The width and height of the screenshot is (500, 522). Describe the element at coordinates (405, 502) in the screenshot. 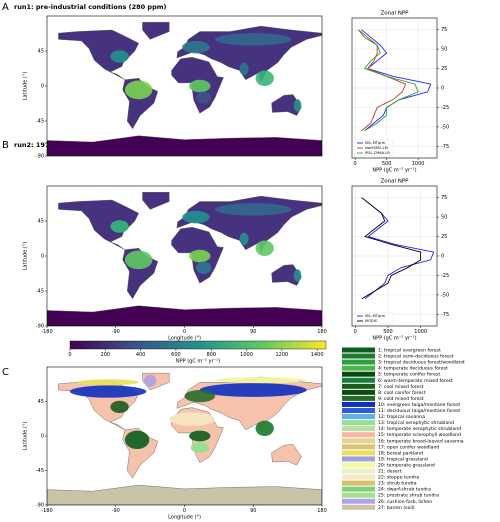

I see `biome-label: 26: cushion-forb, lichen` at that location.